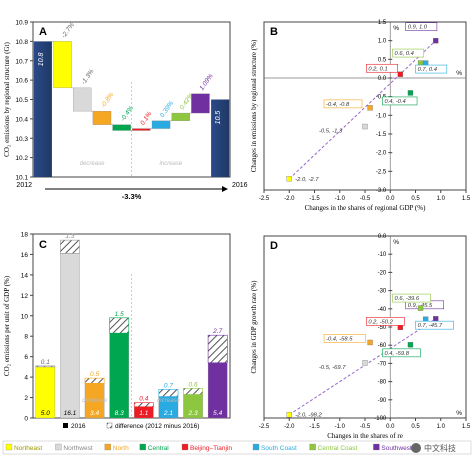 The height and width of the screenshot is (461, 476). What do you see at coordinates (440, 448) in the screenshot?
I see `watermark-text: 中文科技` at bounding box center [440, 448].